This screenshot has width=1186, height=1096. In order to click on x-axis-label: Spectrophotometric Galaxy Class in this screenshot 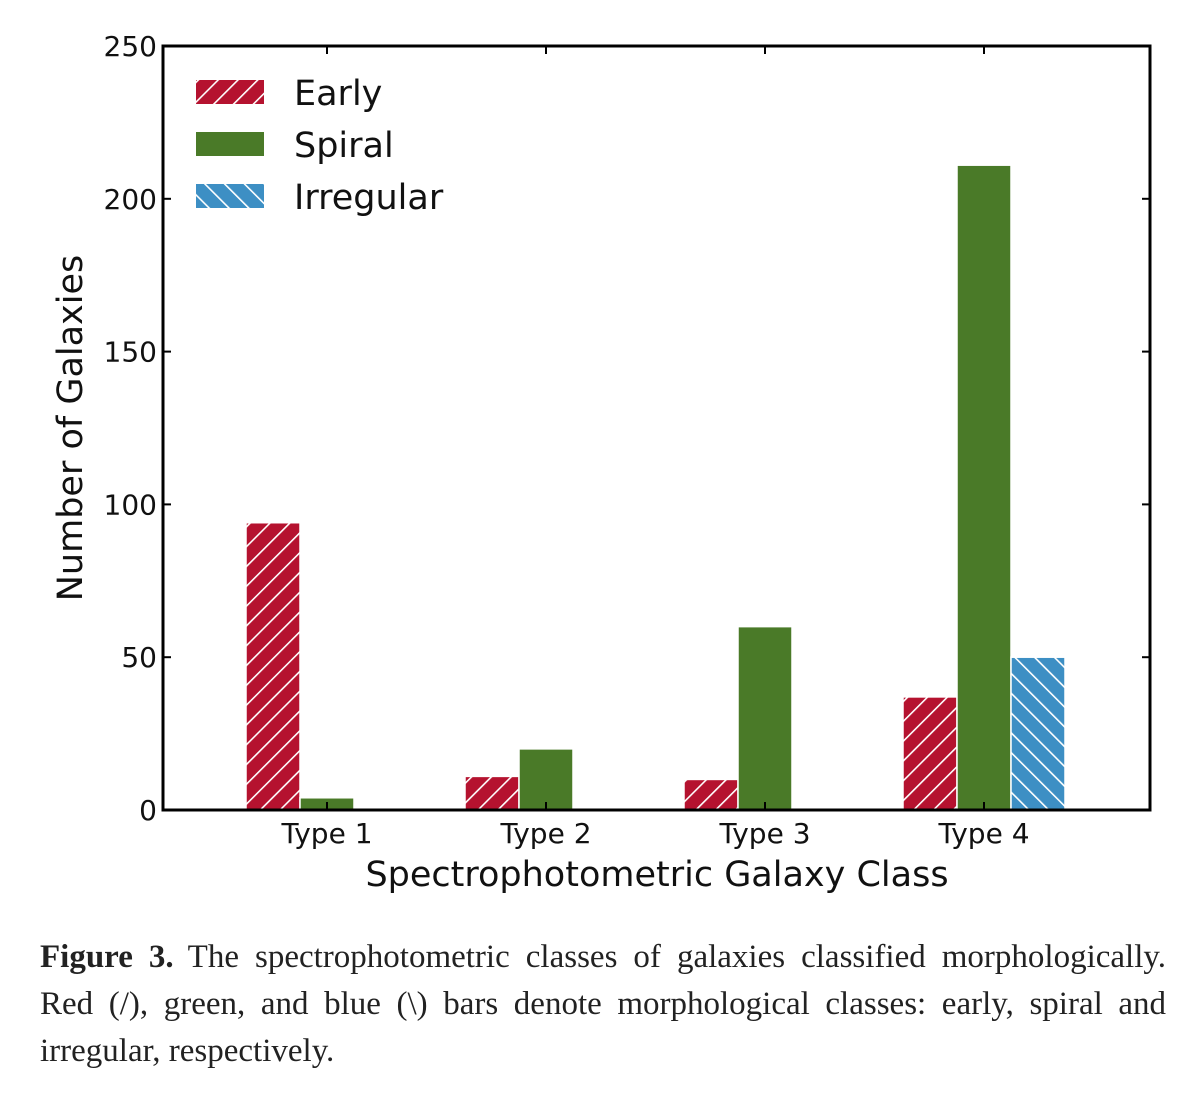, I will do `click(656, 875)`.